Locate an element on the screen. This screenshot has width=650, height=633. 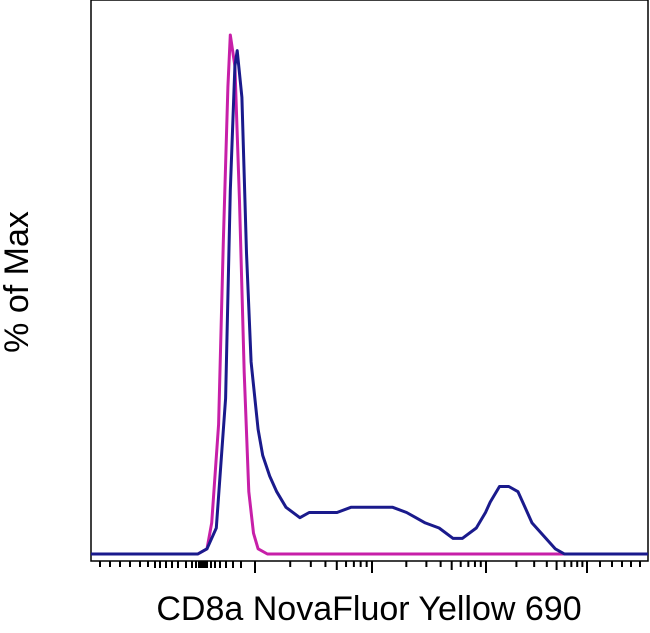
x-axis-label: CD8a NovaFluor Yellow 690 is located at coordinates (368, 609).